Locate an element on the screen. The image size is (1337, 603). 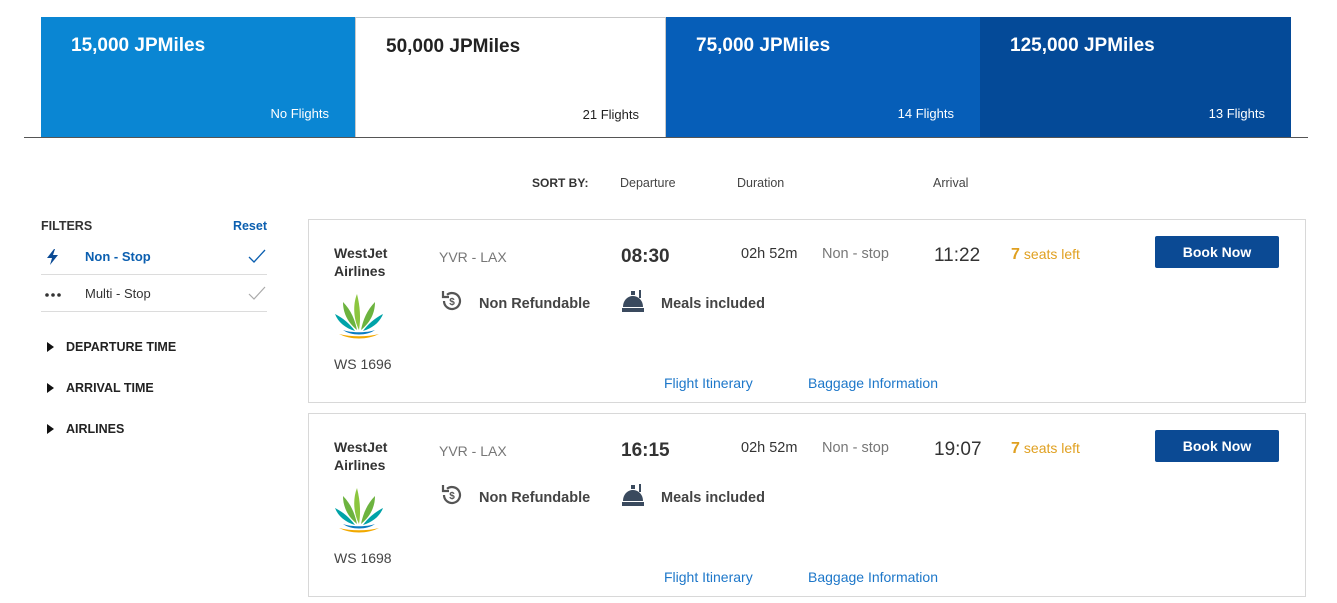
section-label: DEPARTURE TIME is located at coordinates (121, 347).